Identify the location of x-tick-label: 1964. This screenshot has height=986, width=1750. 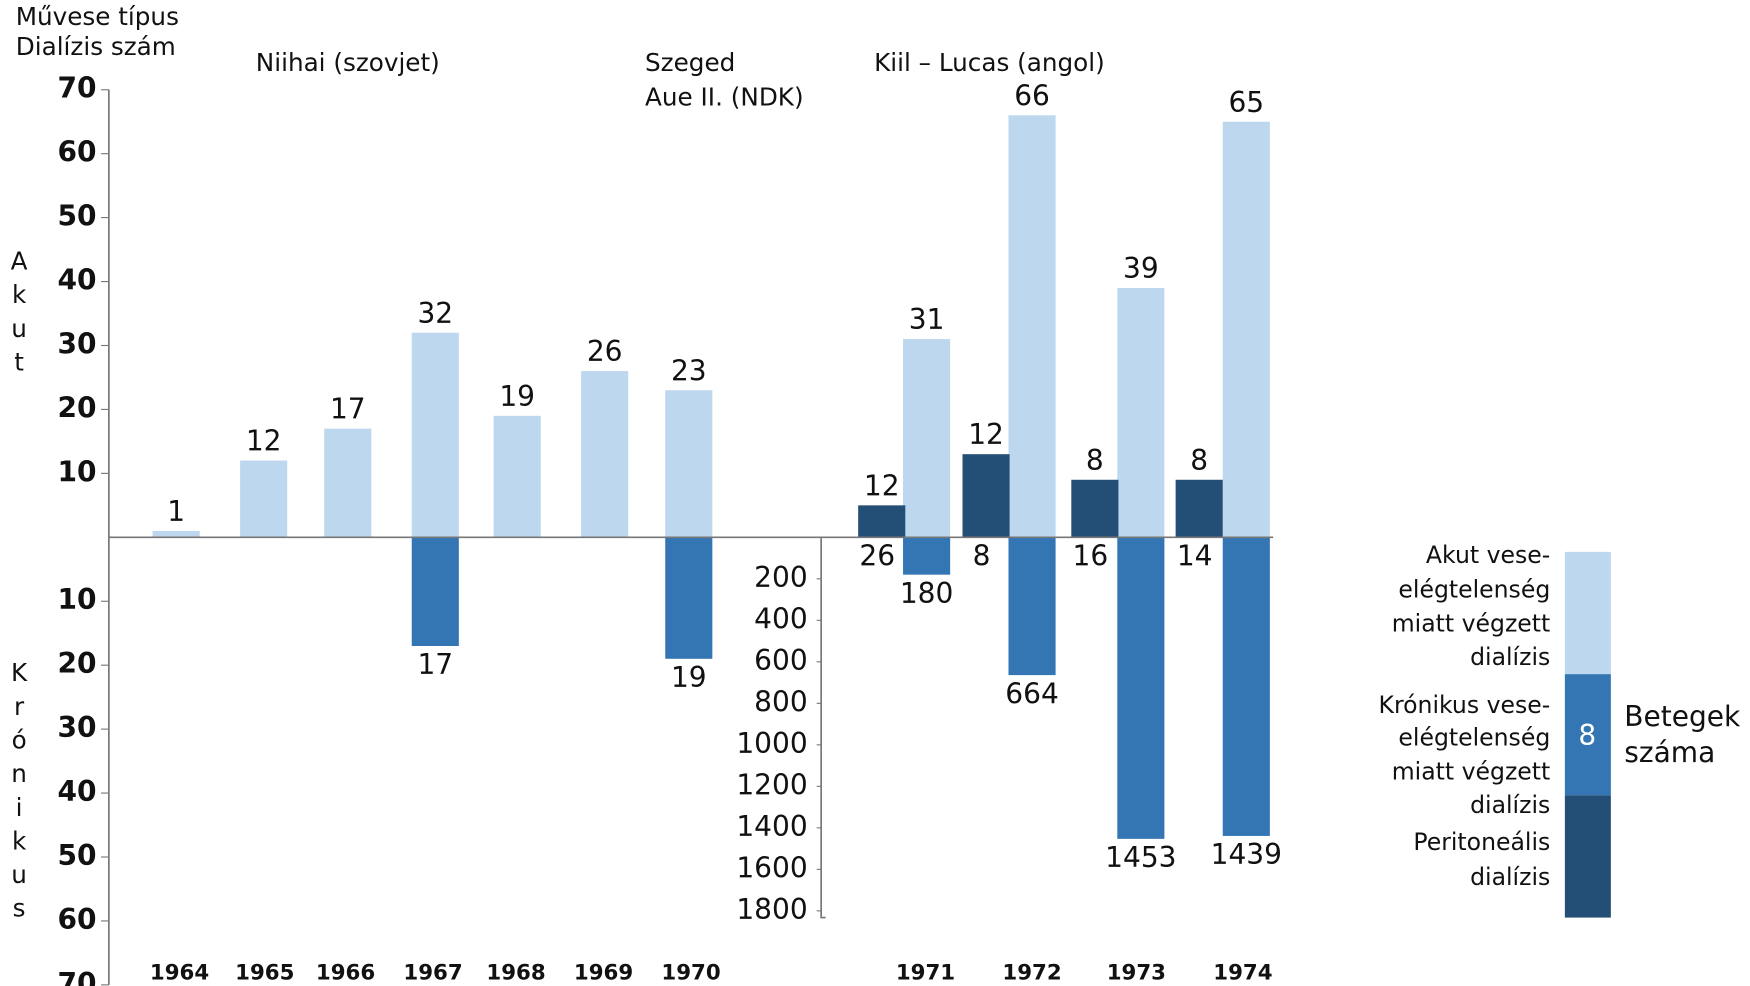
(179, 973).